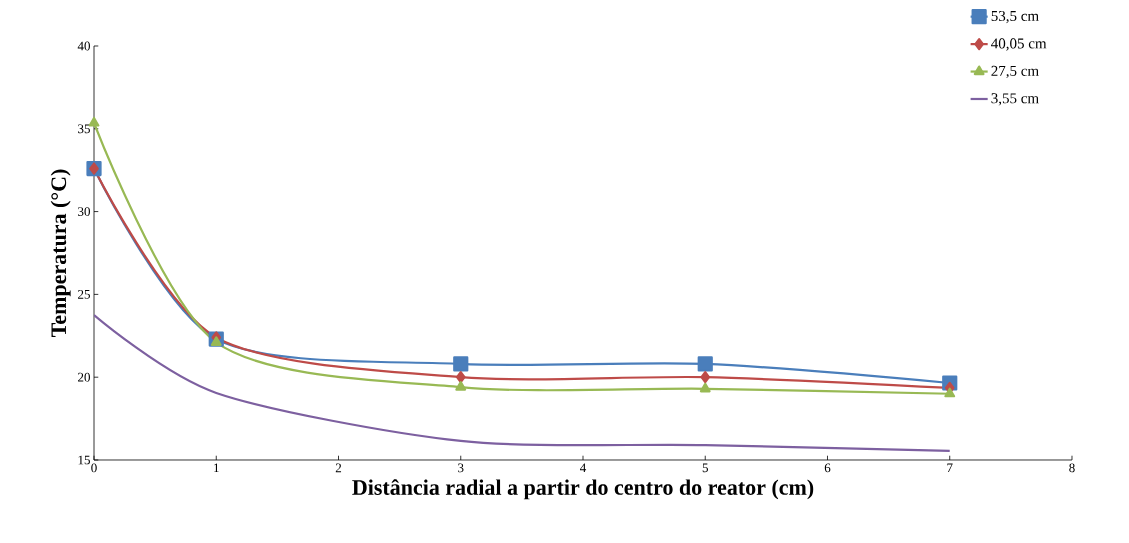 The width and height of the screenshot is (1129, 543). Describe the element at coordinates (94, 468) in the screenshot. I see `x-tick-label: 0` at that location.